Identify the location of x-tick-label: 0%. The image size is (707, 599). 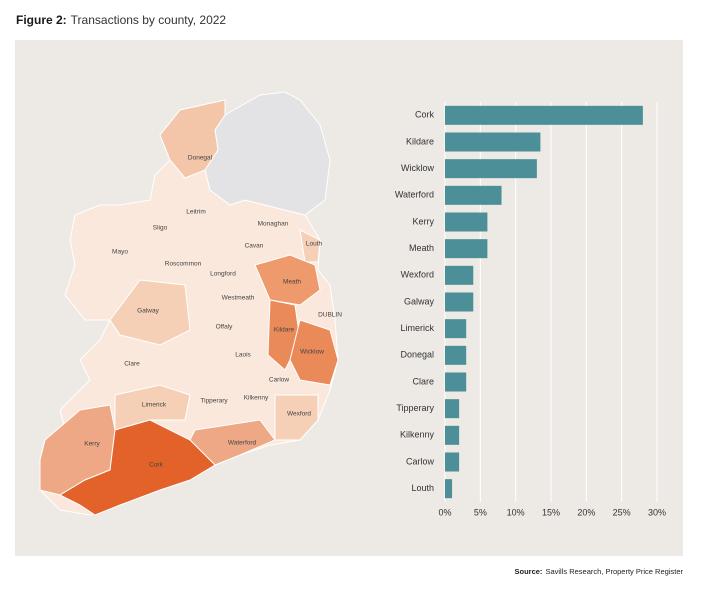
(444, 512).